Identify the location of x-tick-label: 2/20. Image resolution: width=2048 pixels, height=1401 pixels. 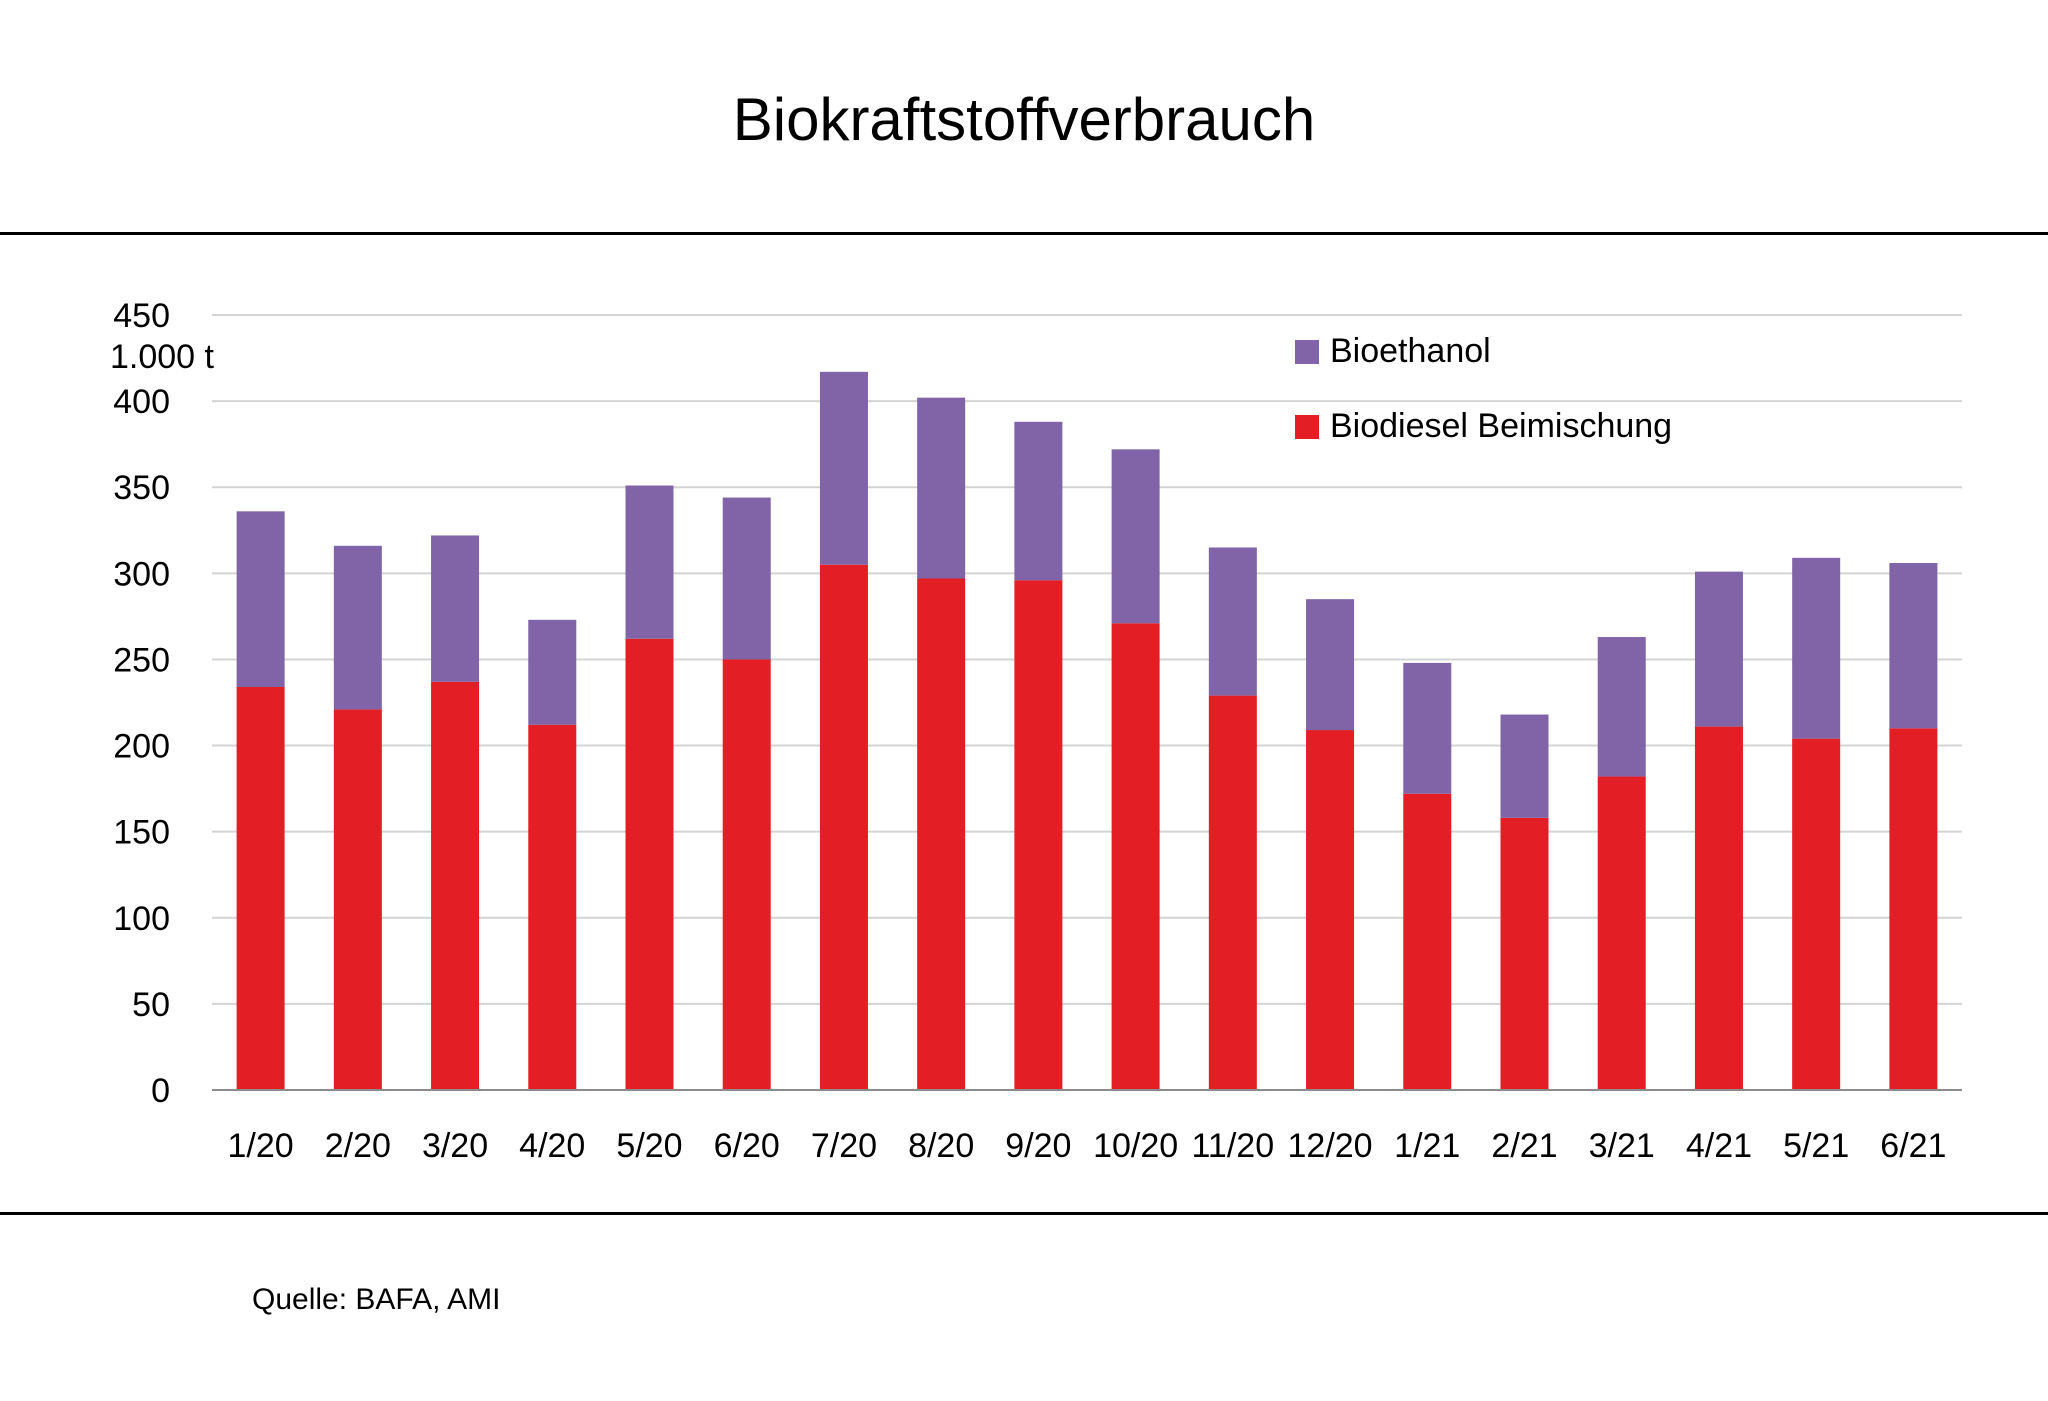
(358, 1146).